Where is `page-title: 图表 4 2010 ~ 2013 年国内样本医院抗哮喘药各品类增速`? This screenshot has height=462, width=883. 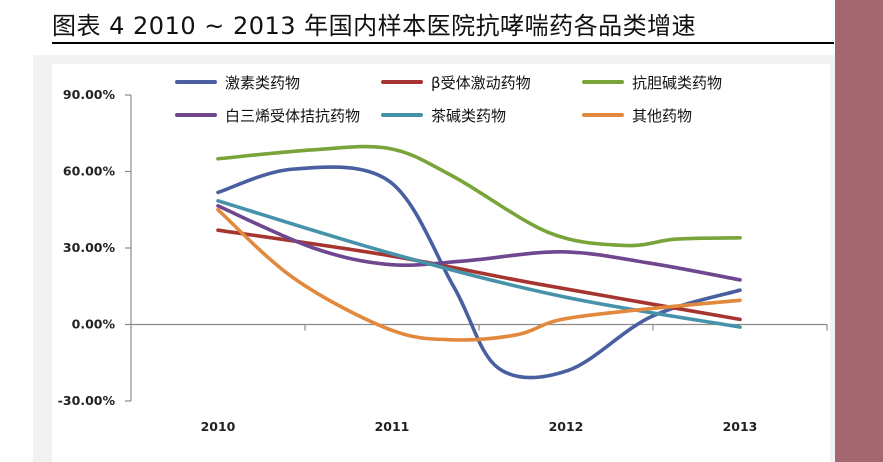
page-title: 图表 4 2010 ~ 2013 年国内样本医院抗哮喘药各品类增速 is located at coordinates (374, 26).